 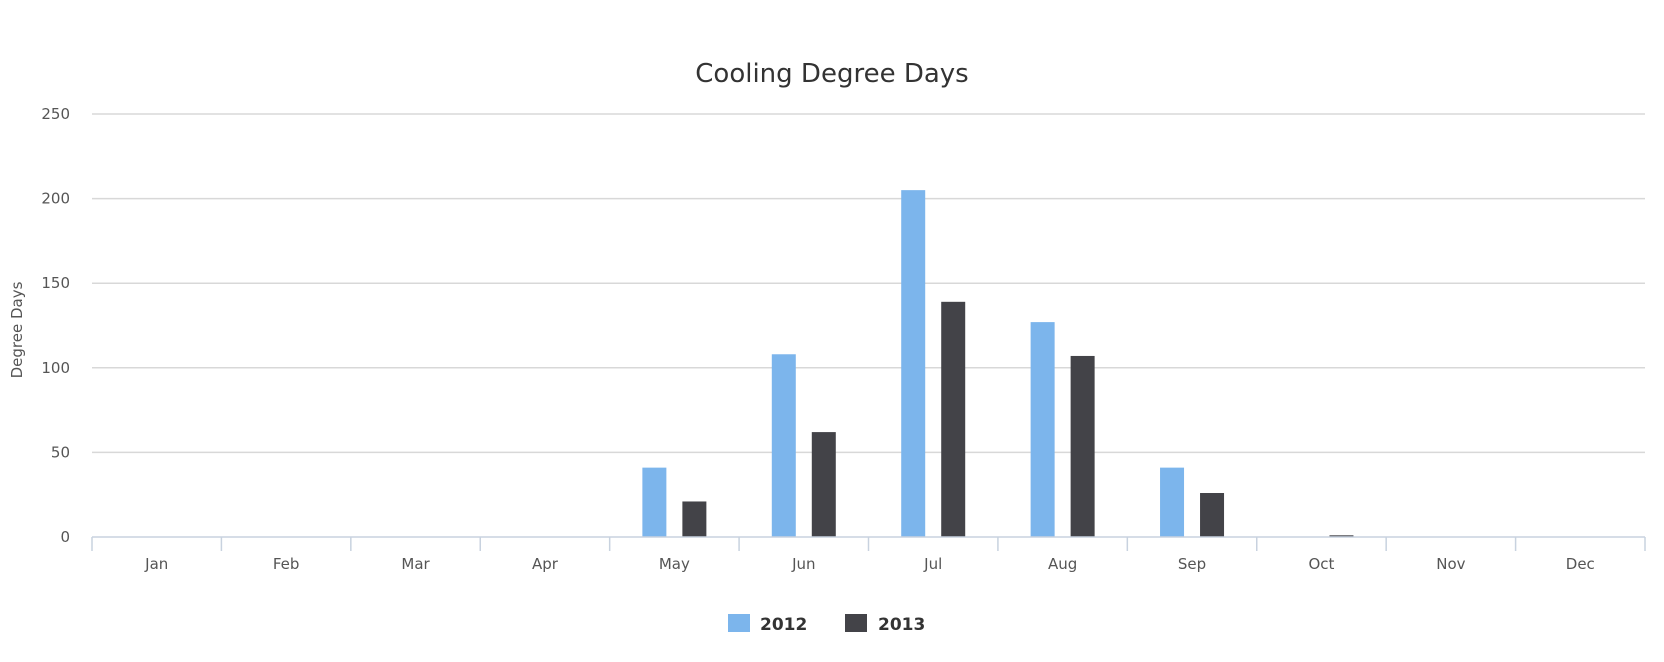 What do you see at coordinates (286, 564) in the screenshot?
I see `x-tick-label: Feb` at bounding box center [286, 564].